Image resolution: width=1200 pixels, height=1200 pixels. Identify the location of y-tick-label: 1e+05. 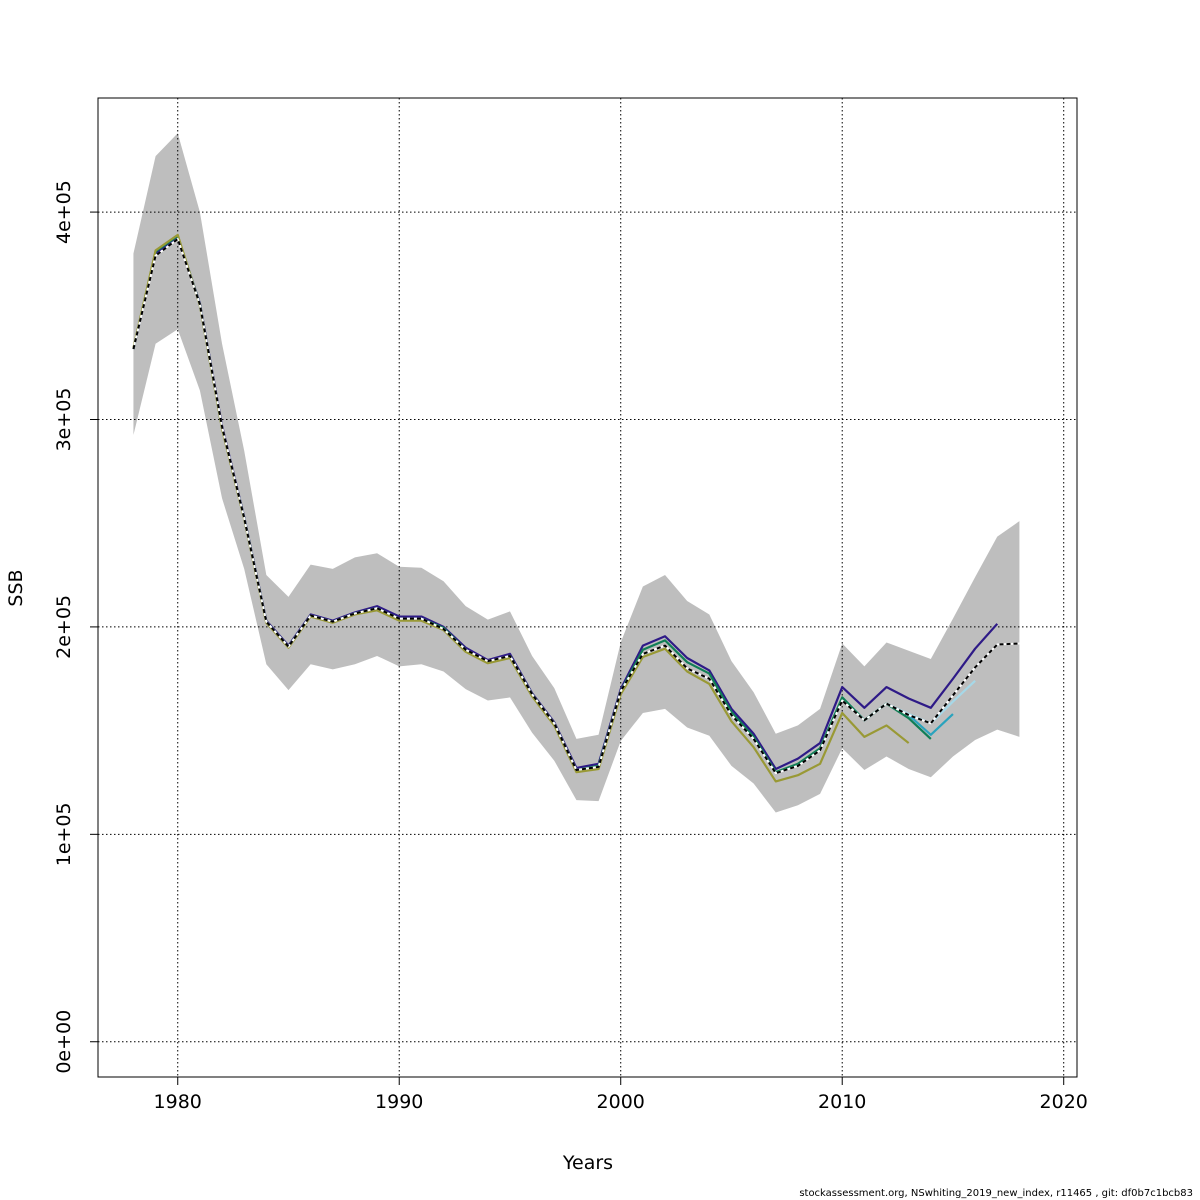
(64, 834).